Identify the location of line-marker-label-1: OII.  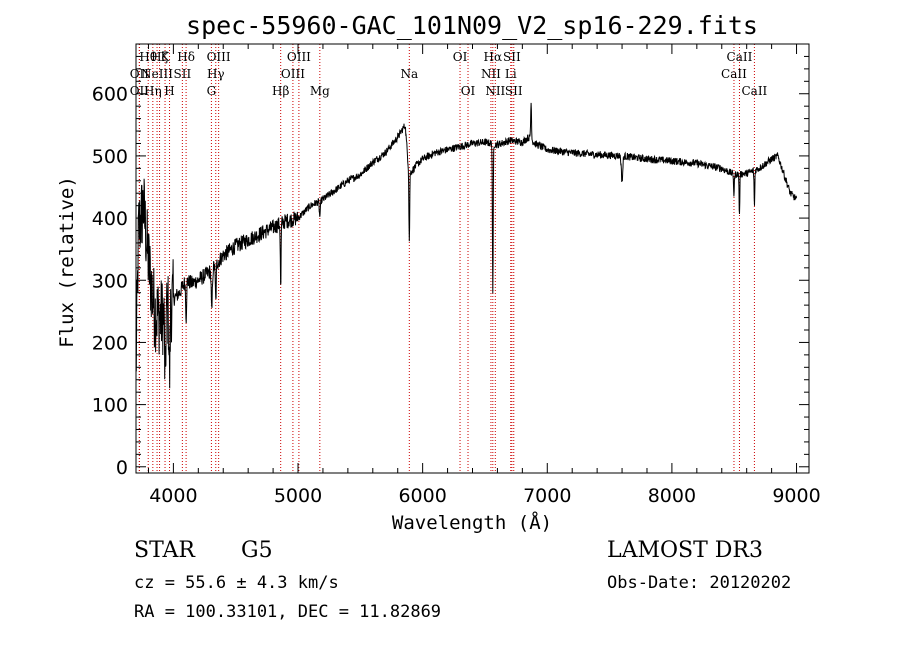
(140, 91).